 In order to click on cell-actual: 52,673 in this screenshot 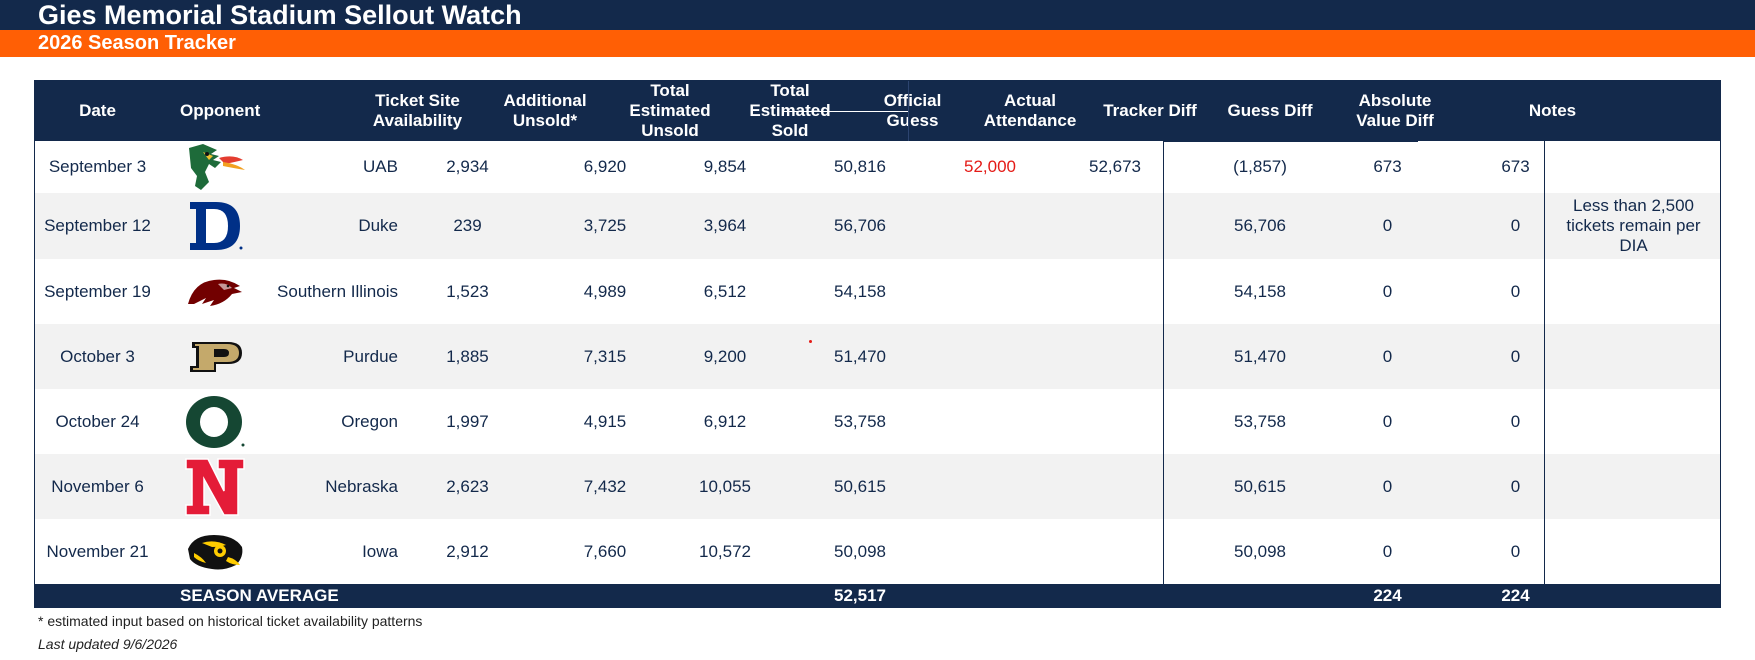, I will do `click(1115, 166)`.